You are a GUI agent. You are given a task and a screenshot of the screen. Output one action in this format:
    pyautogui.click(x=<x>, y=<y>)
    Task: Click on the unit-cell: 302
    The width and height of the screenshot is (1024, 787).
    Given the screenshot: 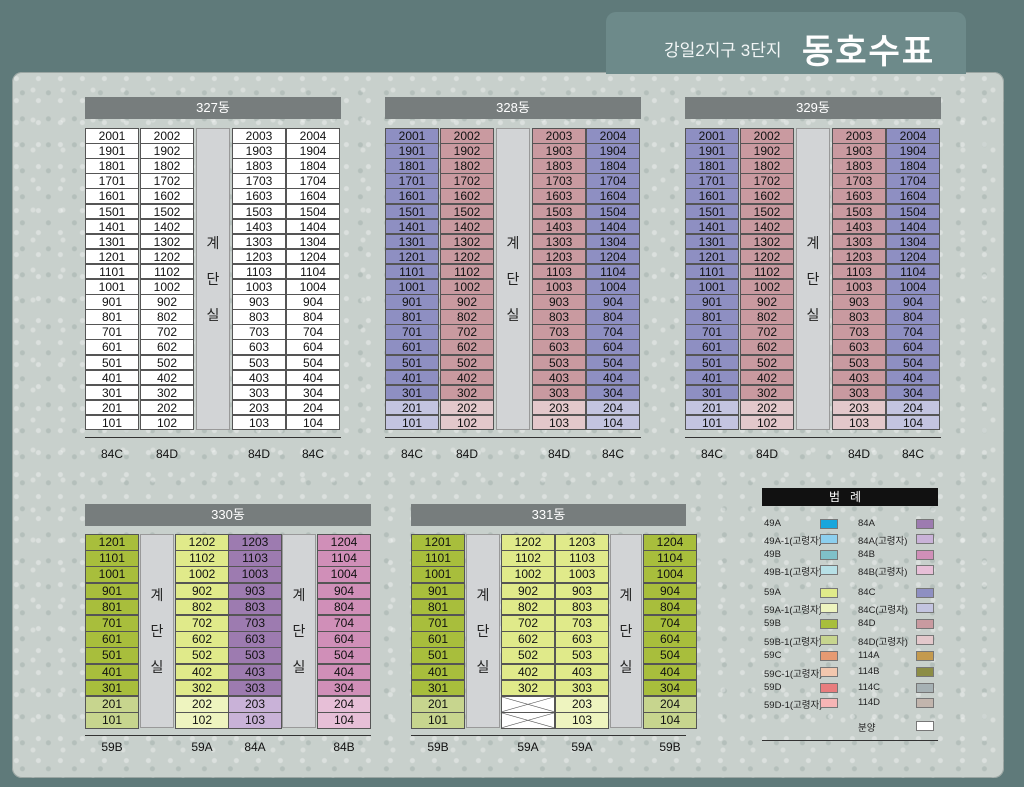 What is the action you would take?
    pyautogui.click(x=467, y=392)
    